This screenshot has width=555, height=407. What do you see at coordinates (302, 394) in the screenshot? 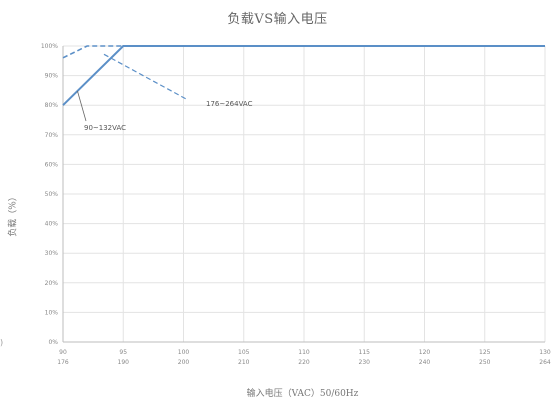
I see `x-axis-title: 输入电压（VAC）50/60Hz` at bounding box center [302, 394].